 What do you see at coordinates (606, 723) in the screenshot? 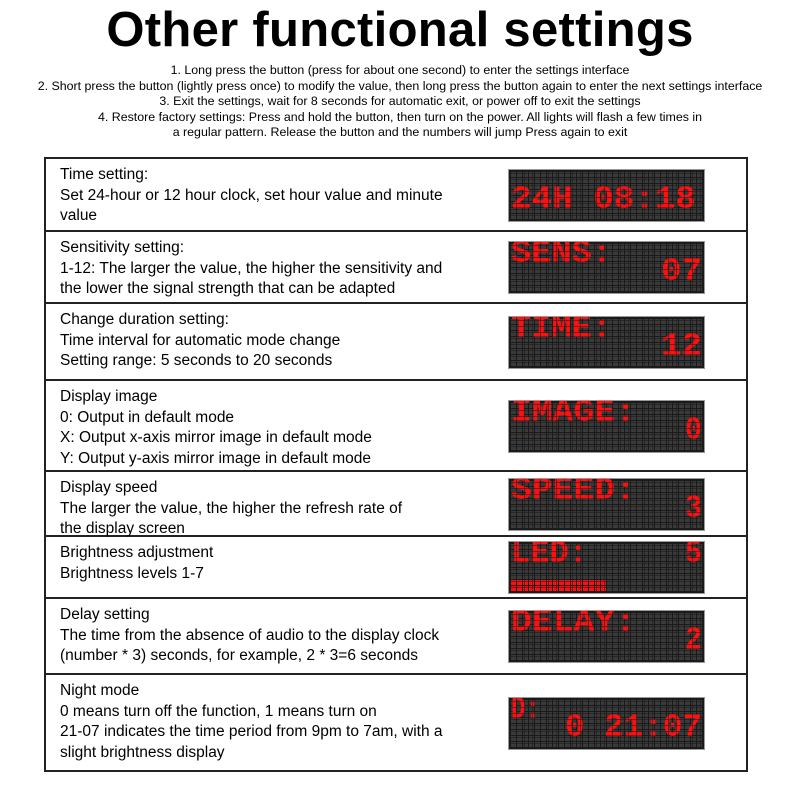
I see `led-matrix-display: D: 0 21:07` at bounding box center [606, 723].